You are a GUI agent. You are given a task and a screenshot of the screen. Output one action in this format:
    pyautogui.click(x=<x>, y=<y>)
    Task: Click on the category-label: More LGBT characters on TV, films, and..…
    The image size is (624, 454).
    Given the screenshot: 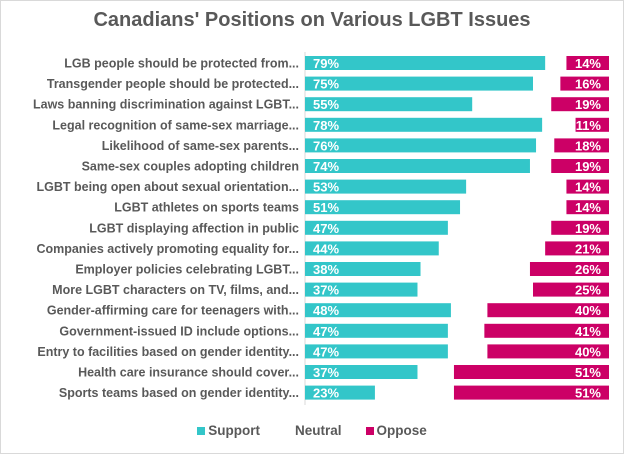 What is the action you would take?
    pyautogui.click(x=175, y=290)
    